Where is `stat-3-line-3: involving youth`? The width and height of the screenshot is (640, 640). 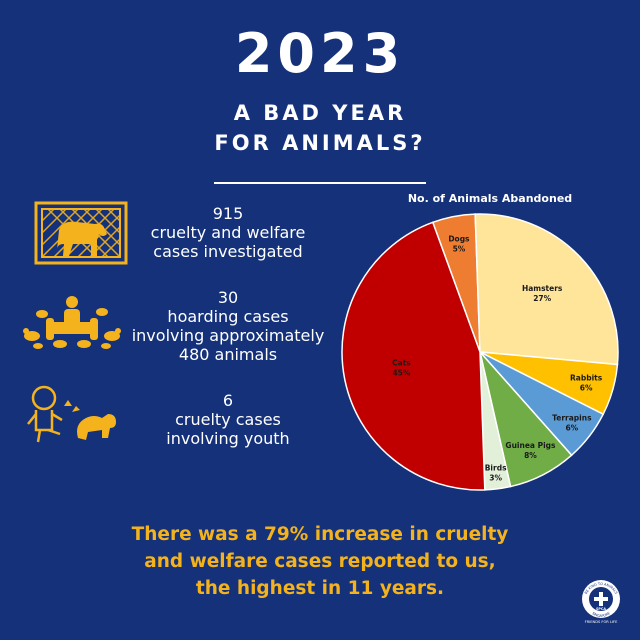 stat-3-line-3: involving youth is located at coordinates (228, 438).